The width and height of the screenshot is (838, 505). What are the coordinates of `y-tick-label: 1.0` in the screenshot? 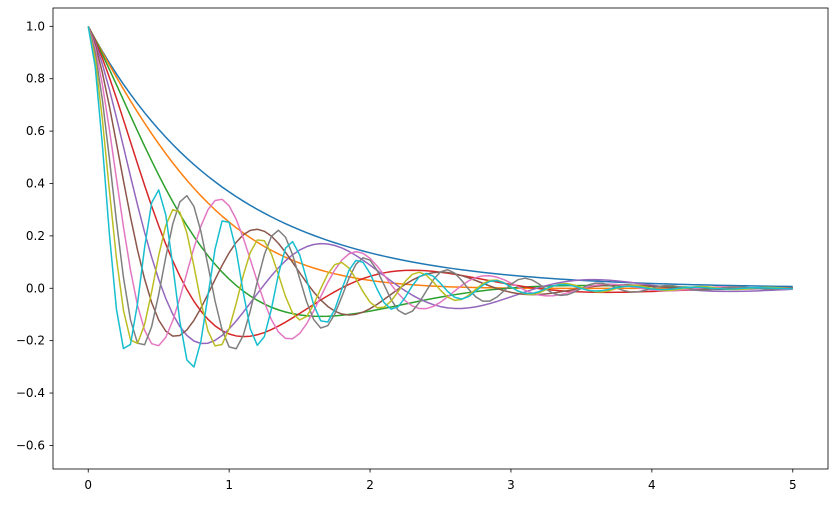 It's located at (35, 26).